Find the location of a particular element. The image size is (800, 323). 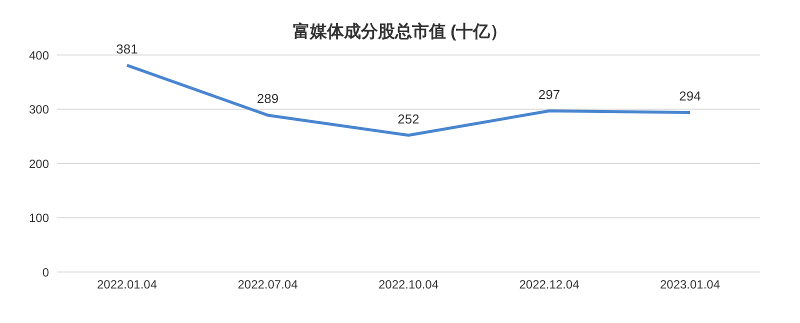

y-tick-label: 200 is located at coordinates (39, 163).